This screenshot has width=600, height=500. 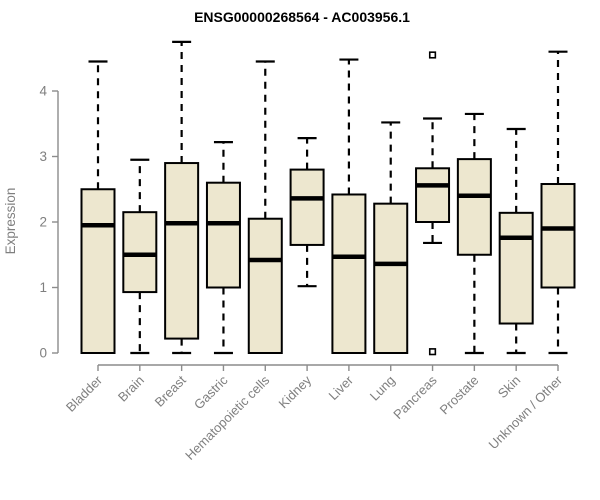 I want to click on y-tick-label: 4, so click(x=43, y=91).